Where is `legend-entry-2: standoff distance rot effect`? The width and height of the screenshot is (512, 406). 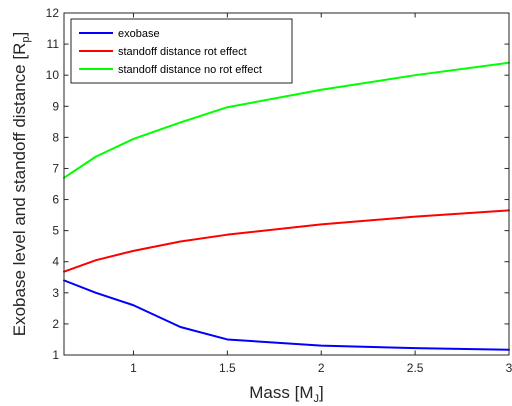 legend-entry-2: standoff distance rot effect is located at coordinates (182, 52).